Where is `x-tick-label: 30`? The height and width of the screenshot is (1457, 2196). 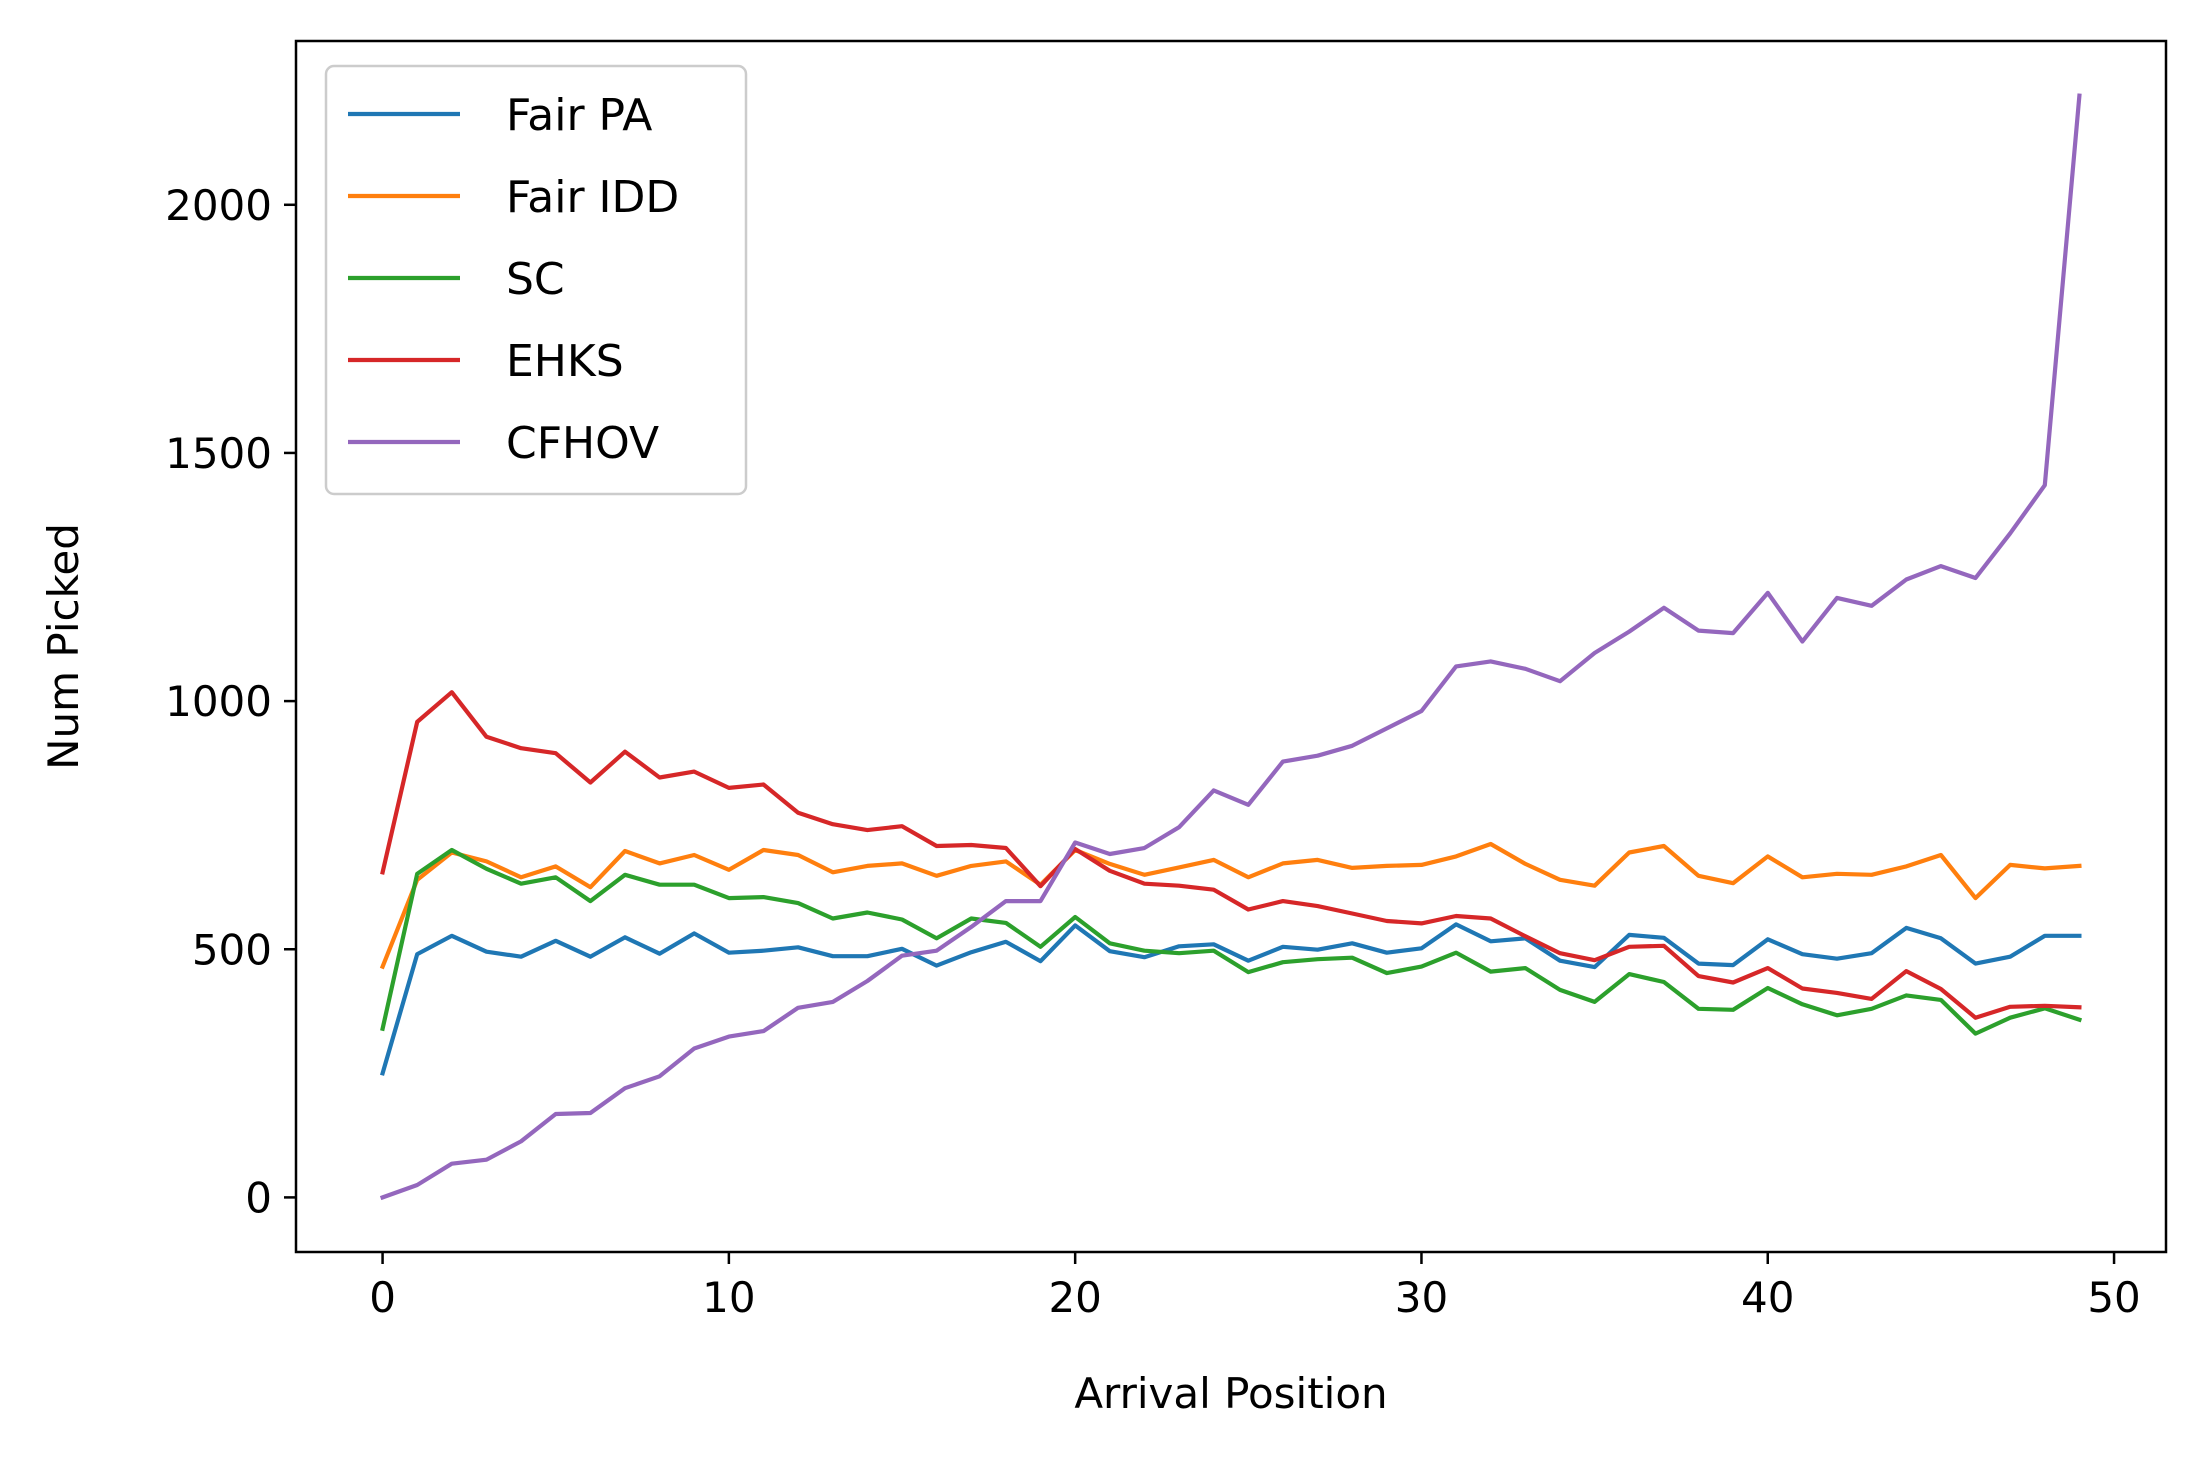
x-tick-label: 30 is located at coordinates (1421, 1297).